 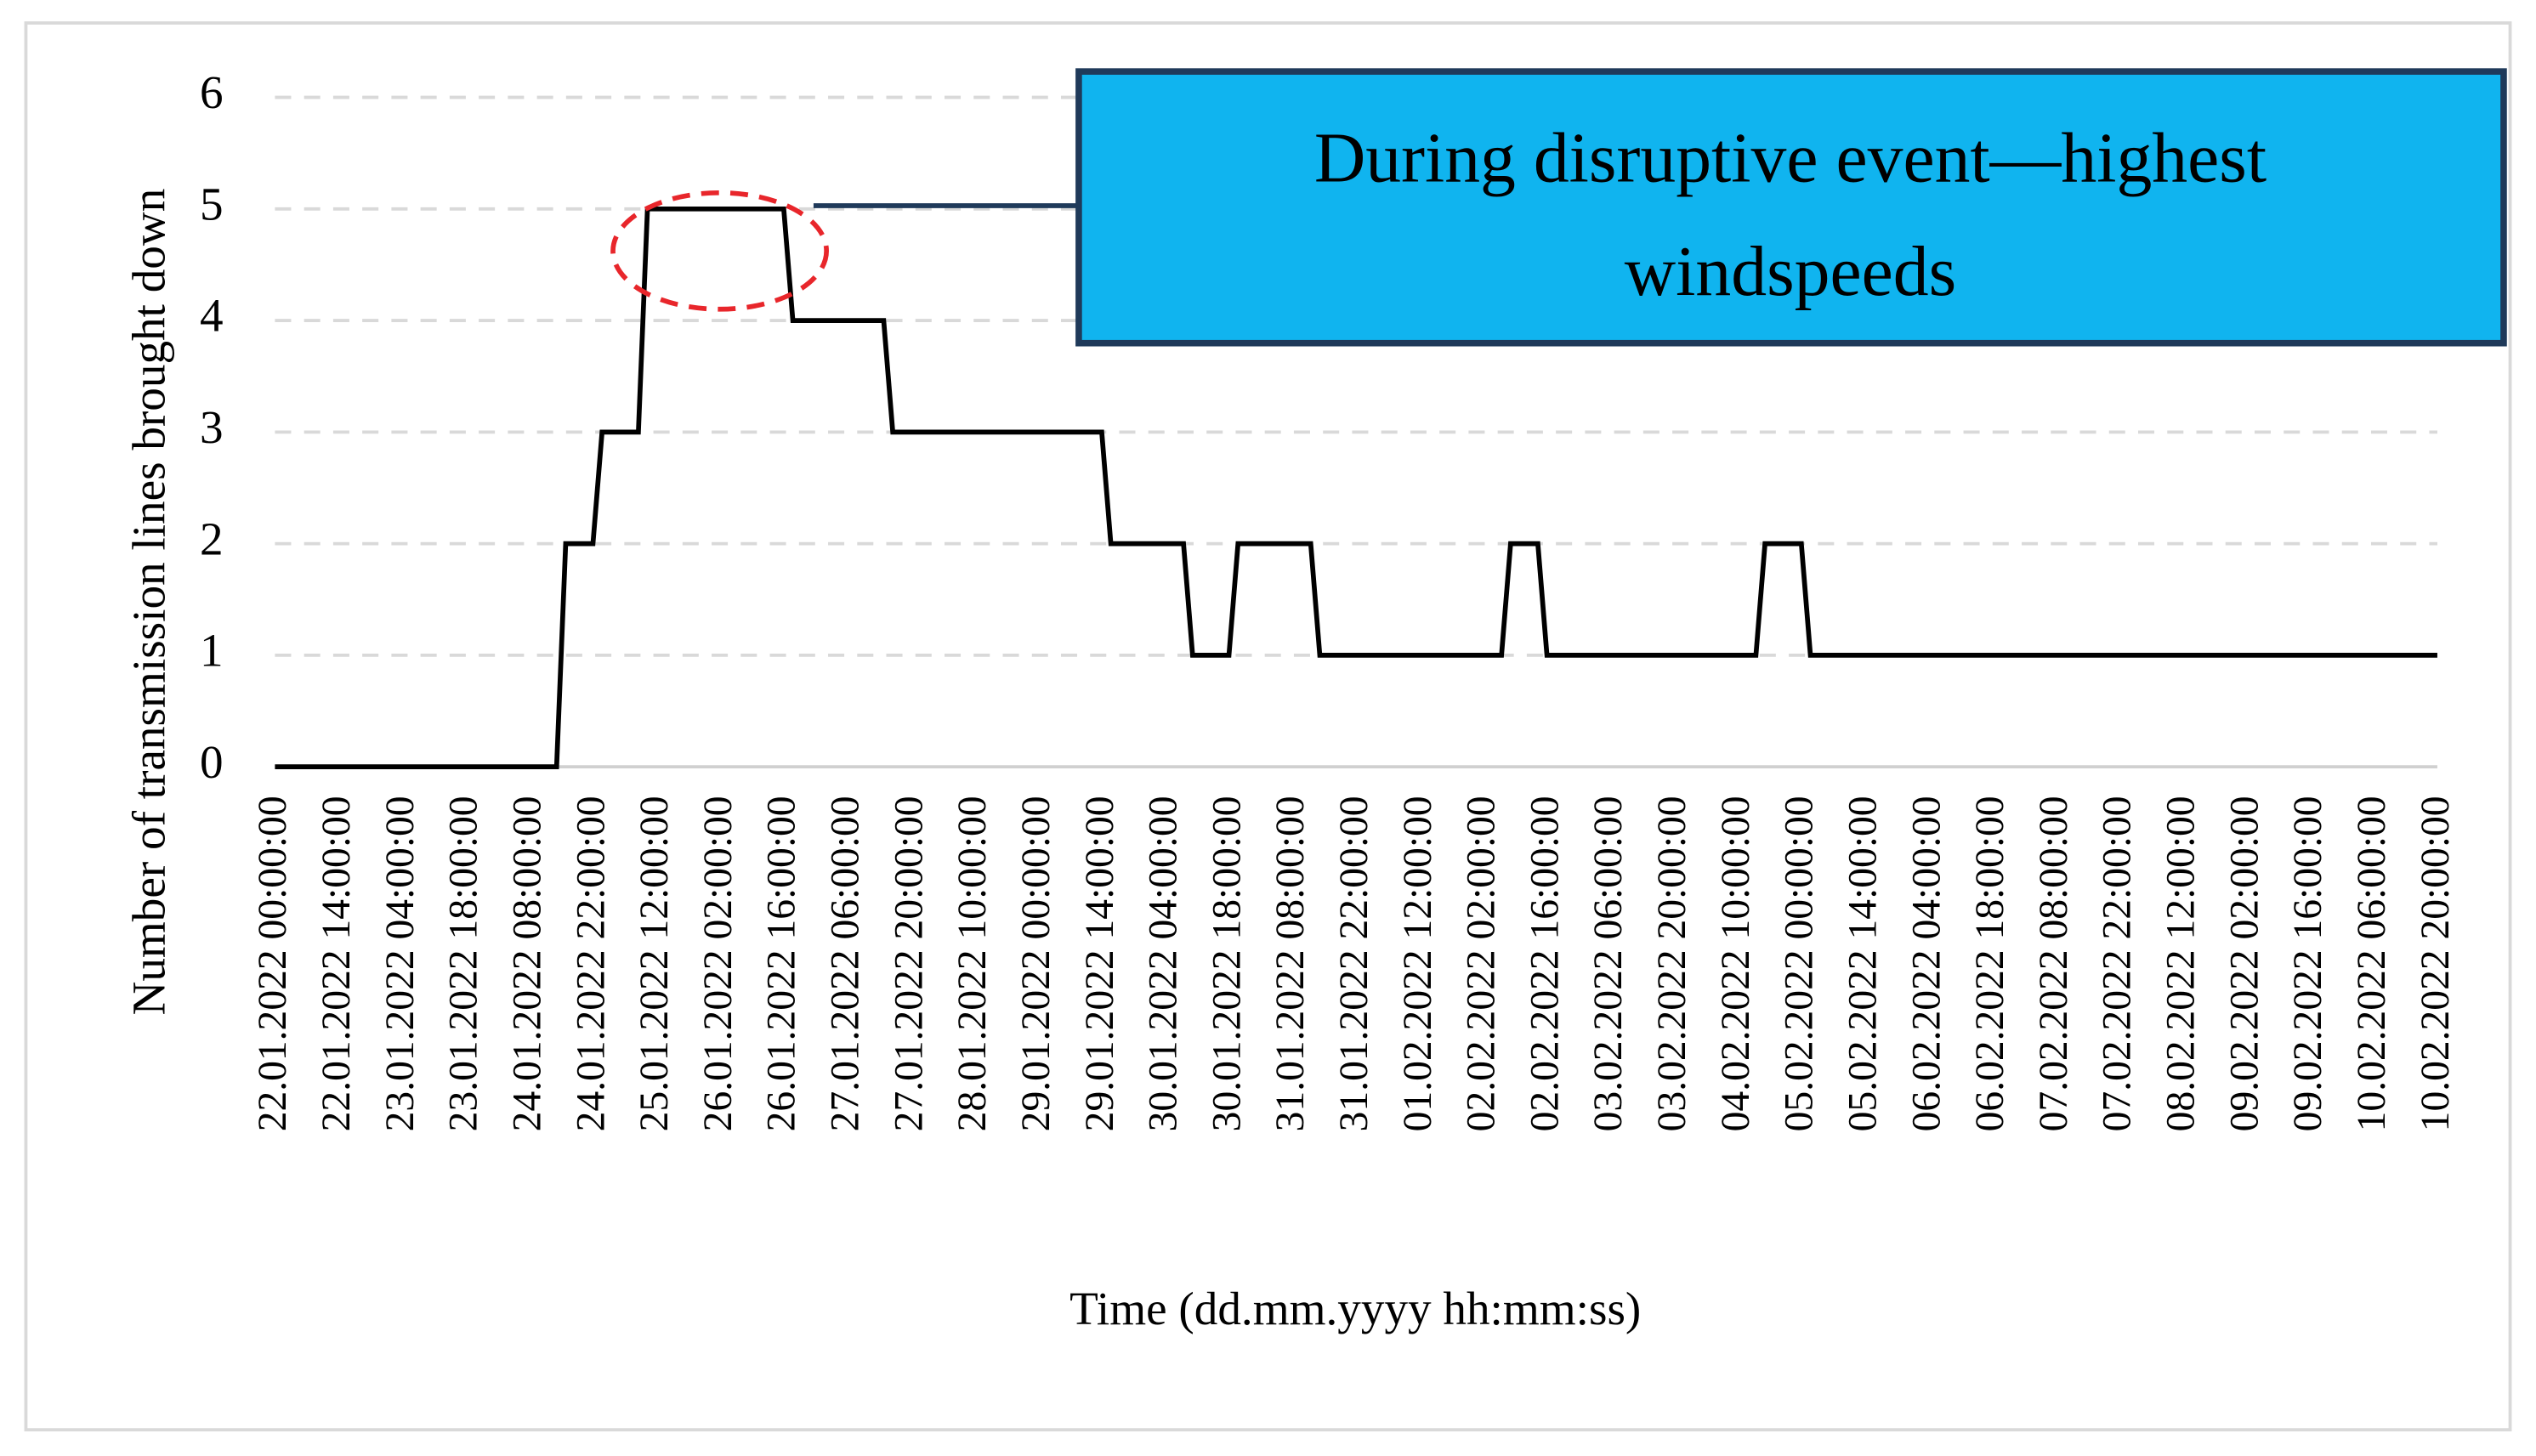 I want to click on y-tick-label: 5, so click(x=212, y=203).